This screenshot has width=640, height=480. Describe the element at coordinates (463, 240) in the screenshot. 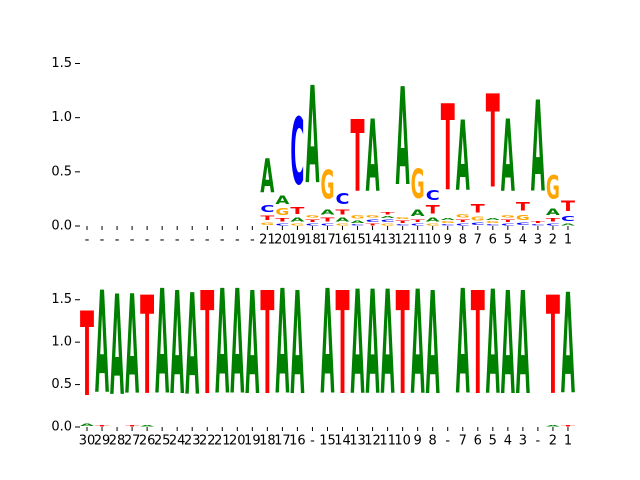

I see `x-tick-label: 8` at that location.